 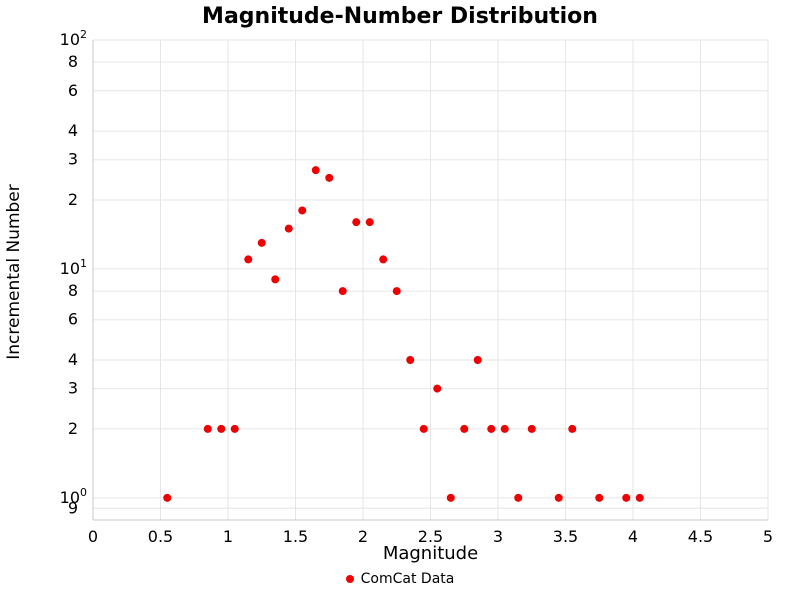 I want to click on legend: ComCat Data, so click(x=400, y=579).